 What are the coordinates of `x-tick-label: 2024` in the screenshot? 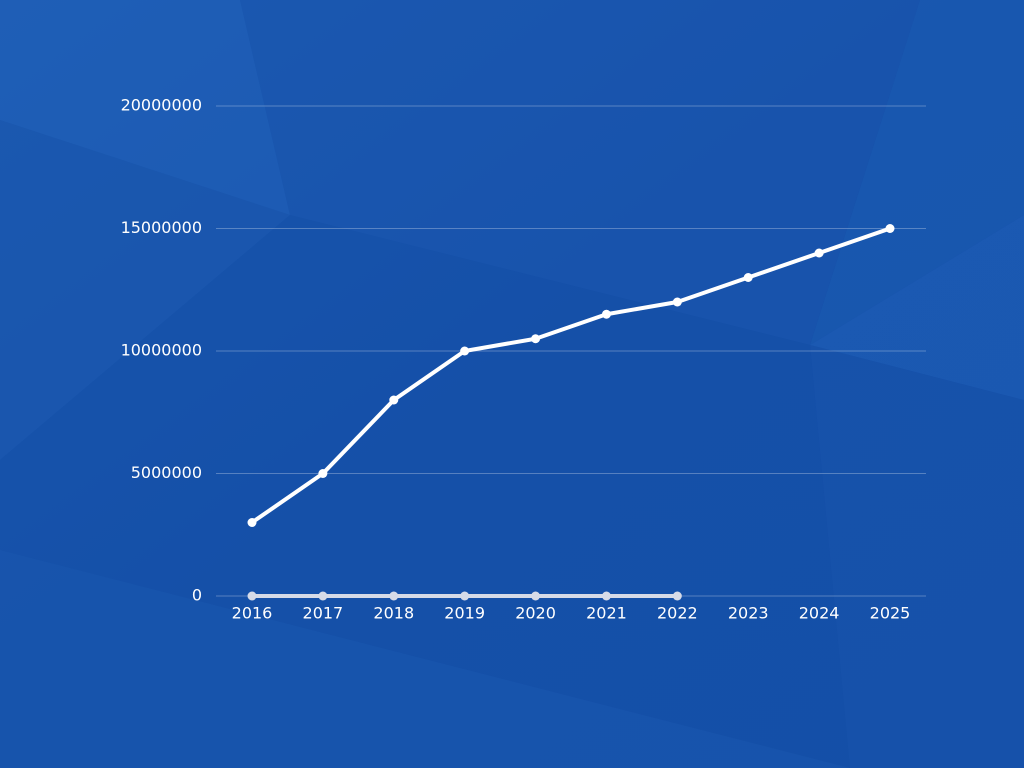 It's located at (819, 613).